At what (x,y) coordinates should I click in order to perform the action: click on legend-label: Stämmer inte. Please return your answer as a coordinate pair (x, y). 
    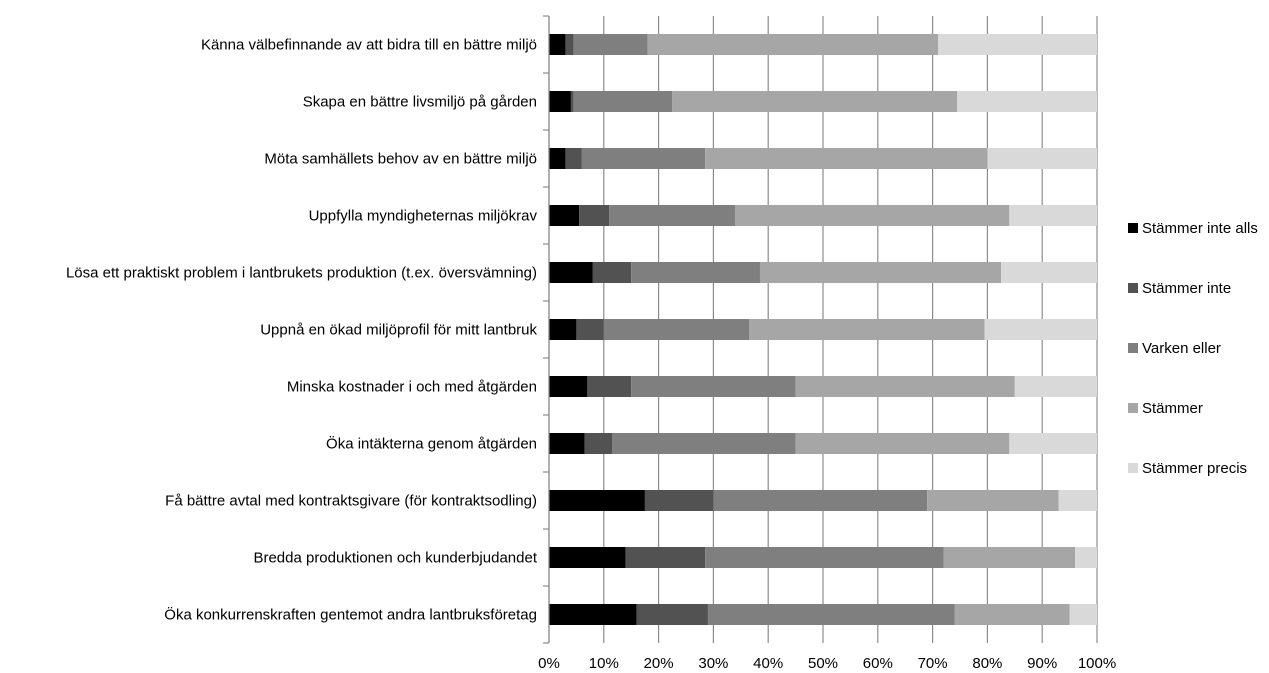
    Looking at the image, I should click on (1186, 288).